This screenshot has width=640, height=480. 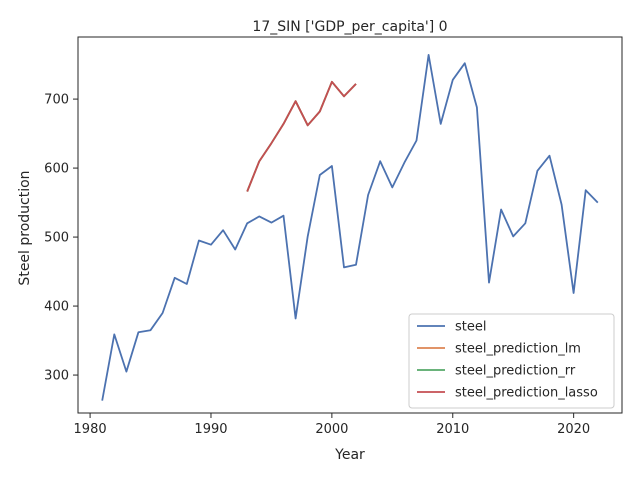 I want to click on x-axis: 1980 1990 2000 2010 2020, so click(x=332, y=425).